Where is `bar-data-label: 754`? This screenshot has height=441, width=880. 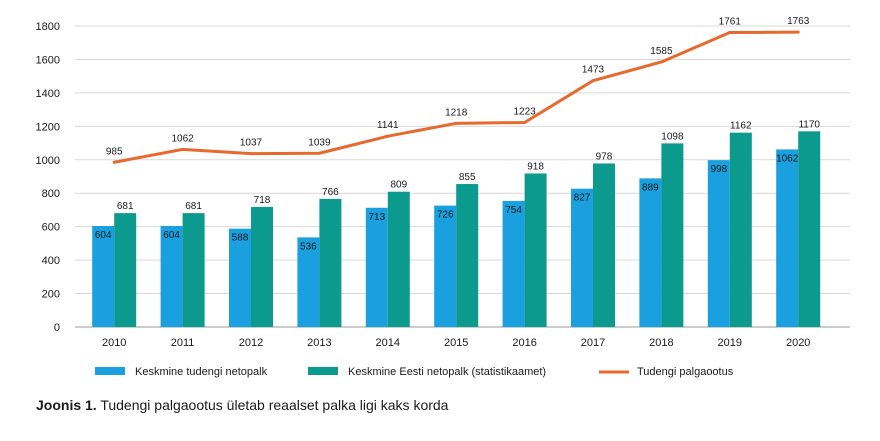
bar-data-label: 754 is located at coordinates (513, 210).